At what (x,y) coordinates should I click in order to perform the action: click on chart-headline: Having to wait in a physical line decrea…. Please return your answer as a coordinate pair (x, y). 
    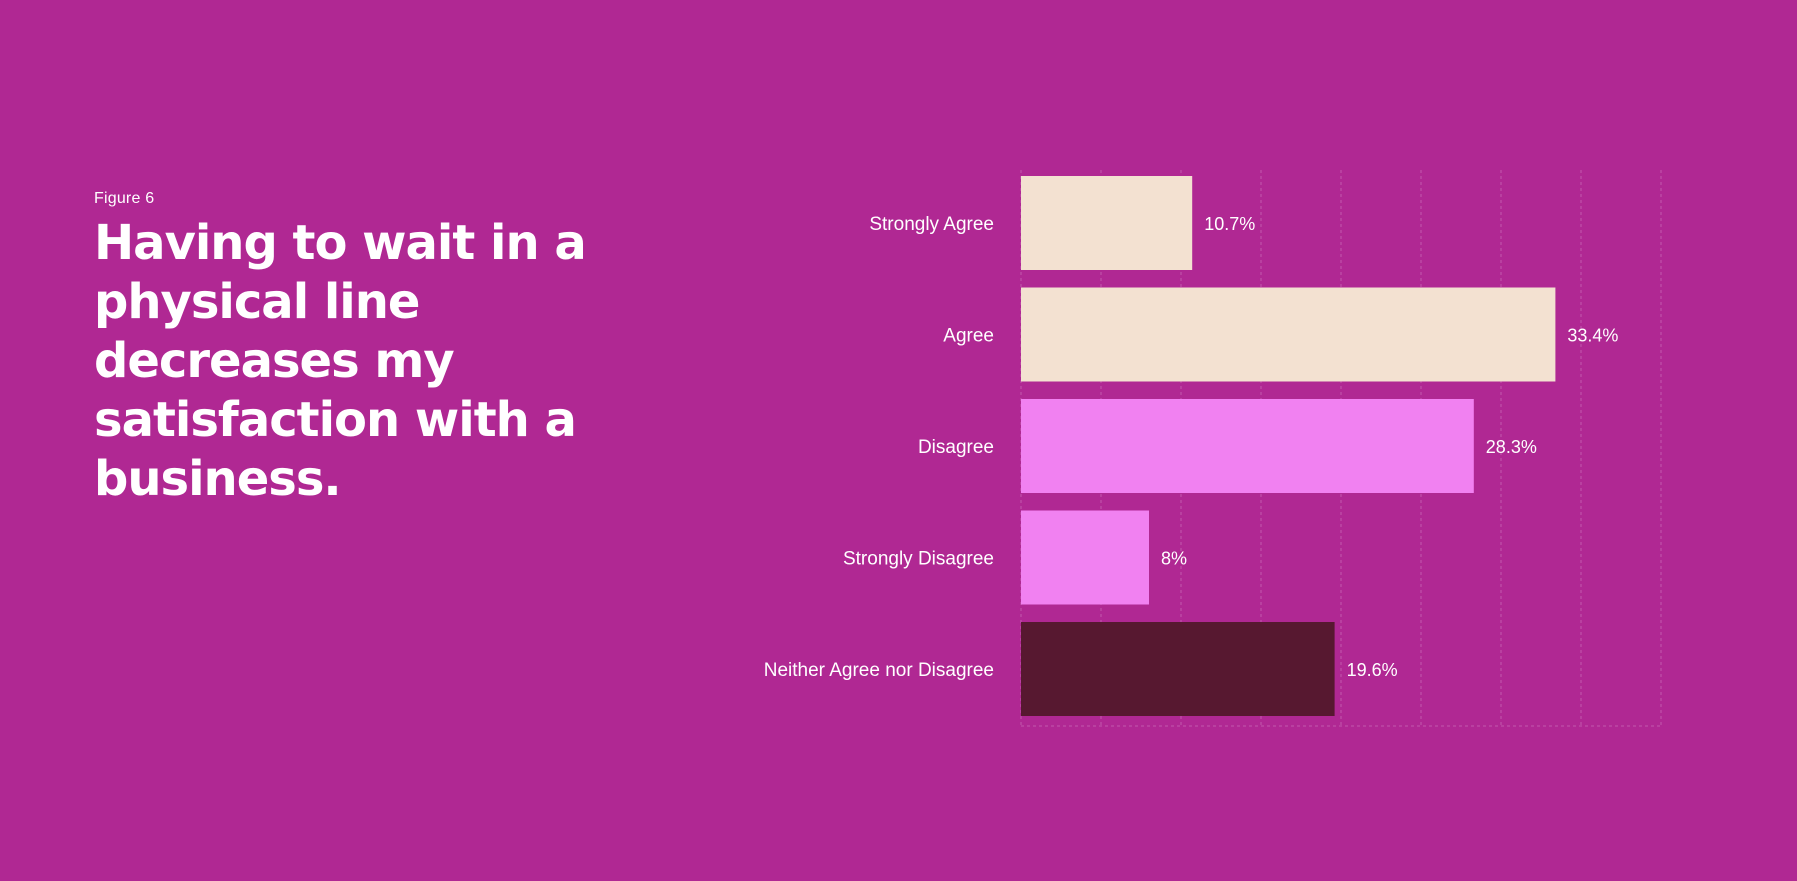
    Looking at the image, I should click on (340, 361).